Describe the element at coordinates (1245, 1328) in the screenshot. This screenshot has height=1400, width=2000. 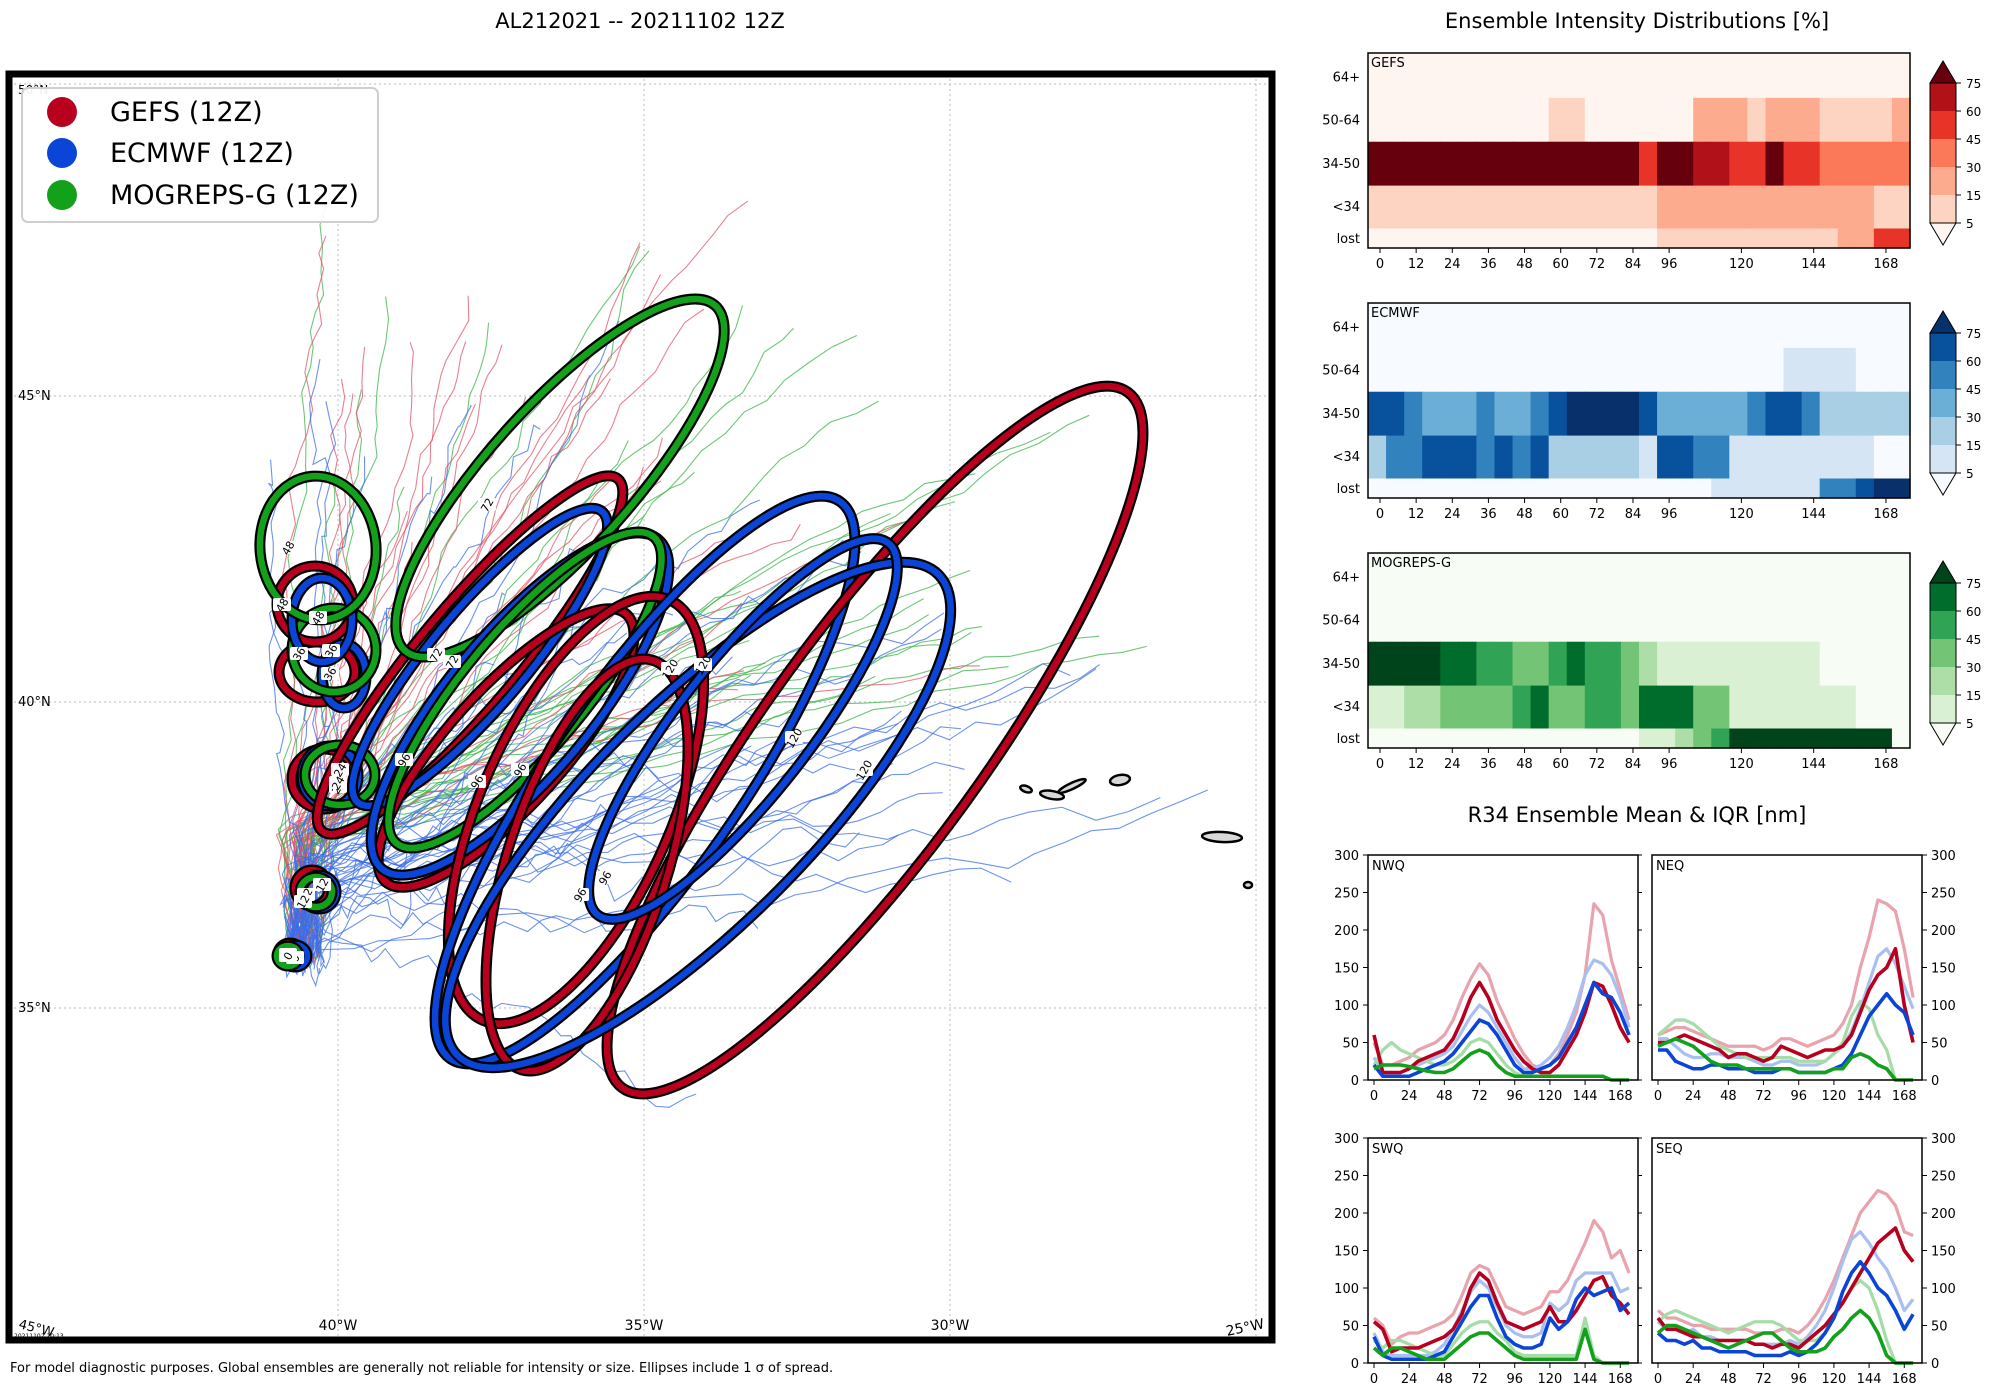
I see `lon-label-25: 25°W` at that location.